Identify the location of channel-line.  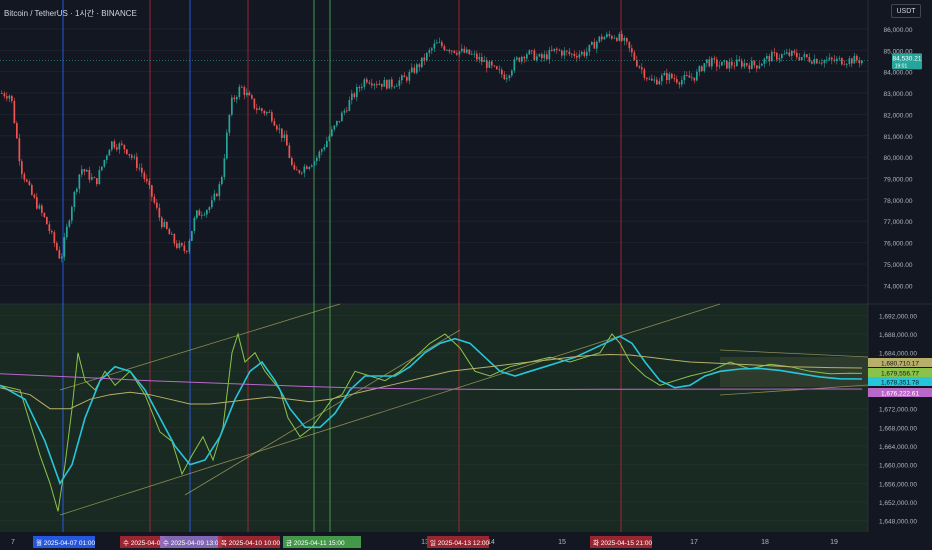
(794, 390).